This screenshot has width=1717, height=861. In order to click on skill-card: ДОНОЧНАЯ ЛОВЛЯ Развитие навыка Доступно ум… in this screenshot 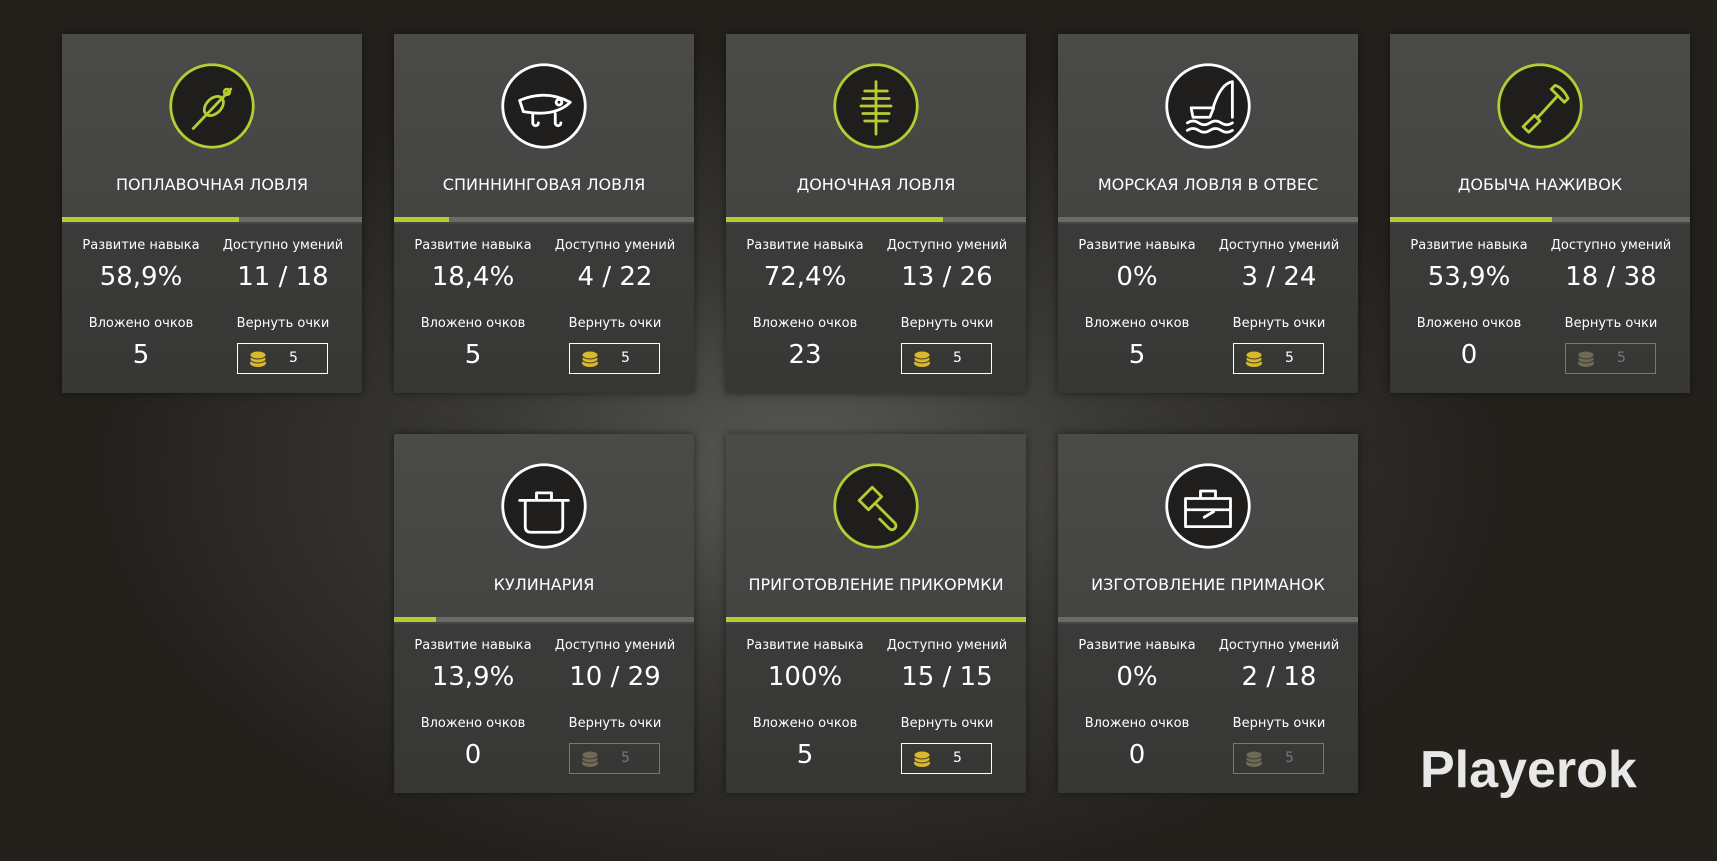, I will do `click(876, 213)`.